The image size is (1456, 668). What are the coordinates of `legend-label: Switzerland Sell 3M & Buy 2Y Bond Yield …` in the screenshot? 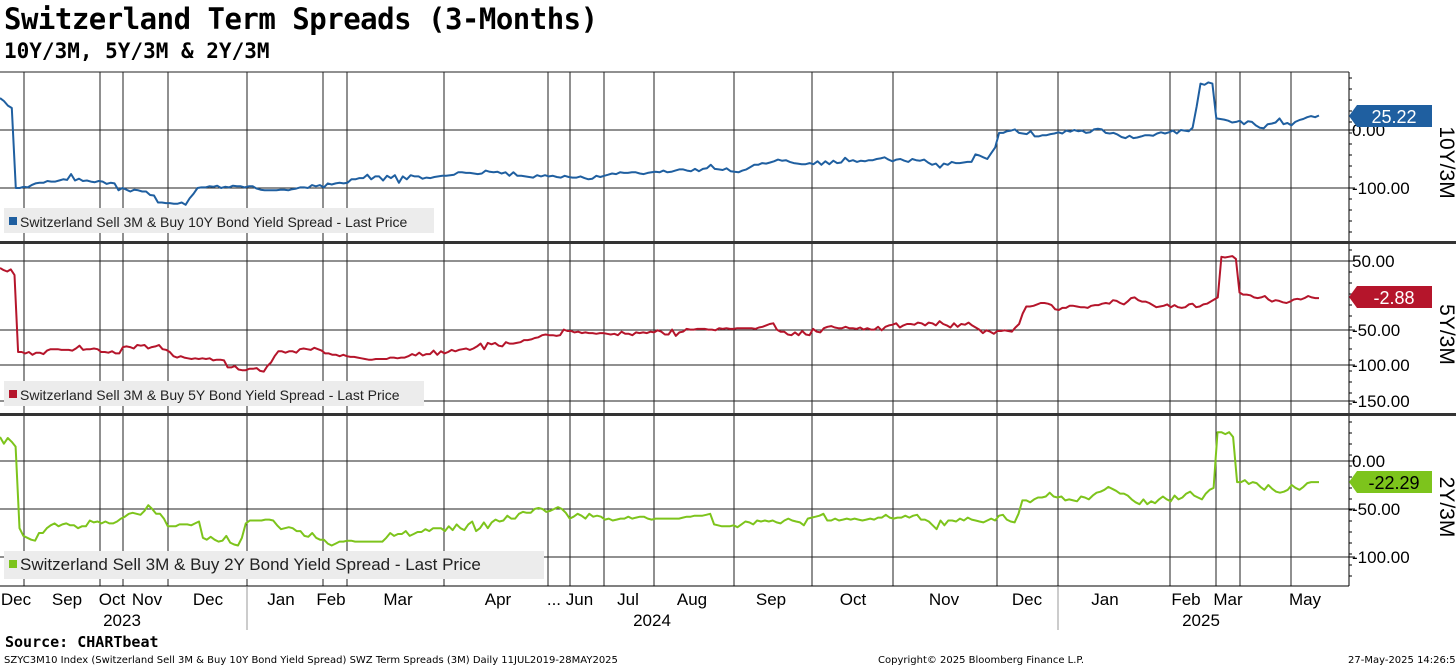 It's located at (250, 564).